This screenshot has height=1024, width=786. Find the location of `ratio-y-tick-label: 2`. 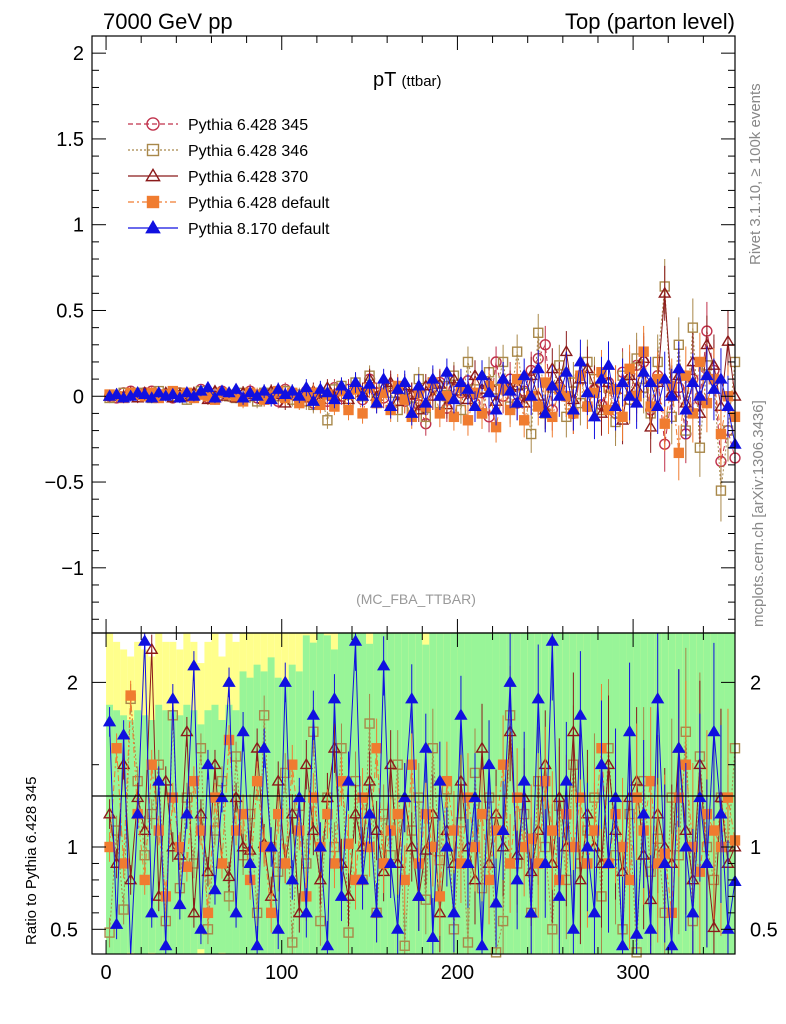

ratio-y-tick-label: 2 is located at coordinates (72, 683).